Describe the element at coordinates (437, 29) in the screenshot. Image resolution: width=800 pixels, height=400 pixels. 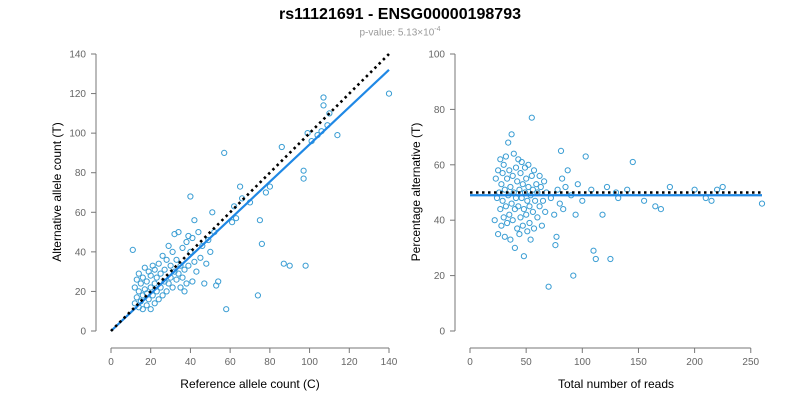
I see `p-value-exponent: -4` at that location.